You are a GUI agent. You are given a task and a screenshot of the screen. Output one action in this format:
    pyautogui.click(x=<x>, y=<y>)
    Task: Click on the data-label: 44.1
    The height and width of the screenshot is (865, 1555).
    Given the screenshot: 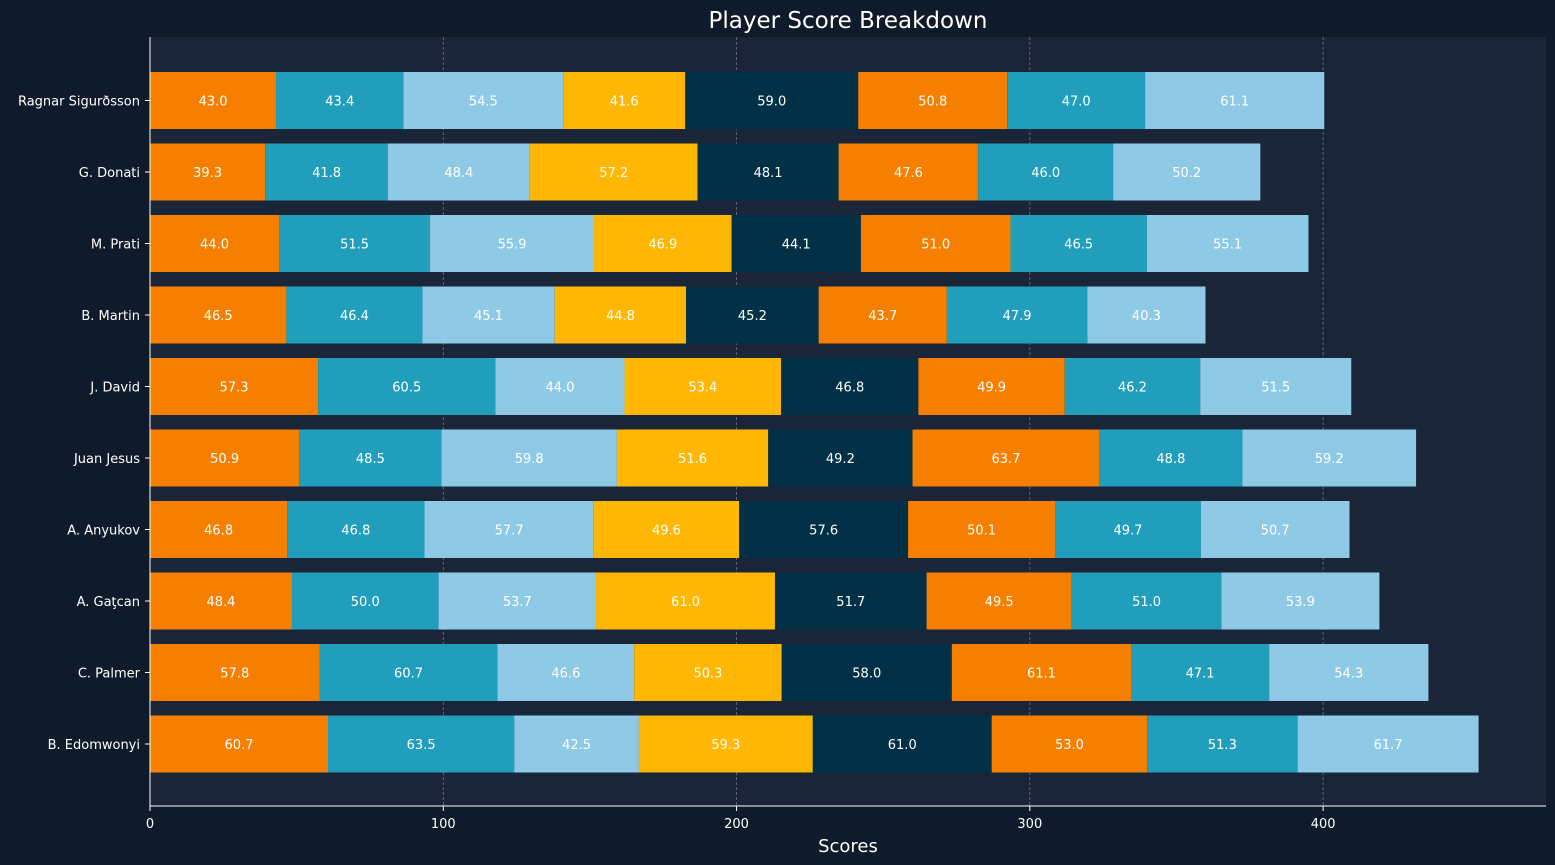 What is the action you would take?
    pyautogui.click(x=796, y=245)
    